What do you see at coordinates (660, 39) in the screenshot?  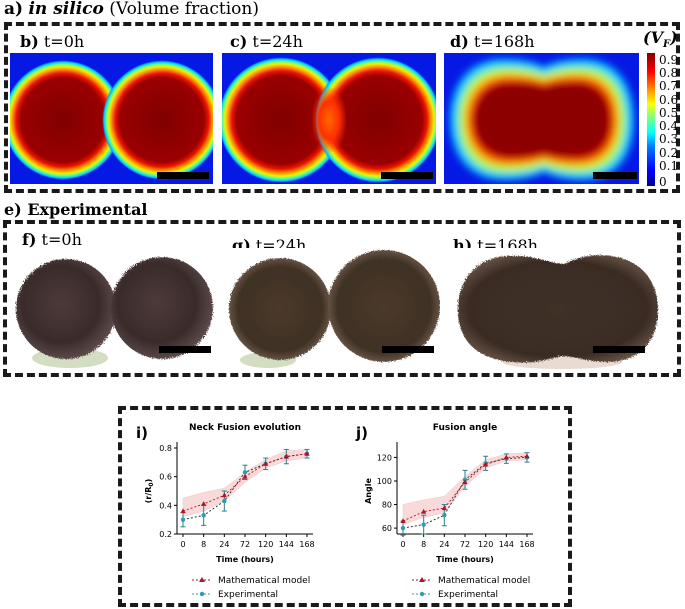 I see `colorbar-label: (VF)` at bounding box center [660, 39].